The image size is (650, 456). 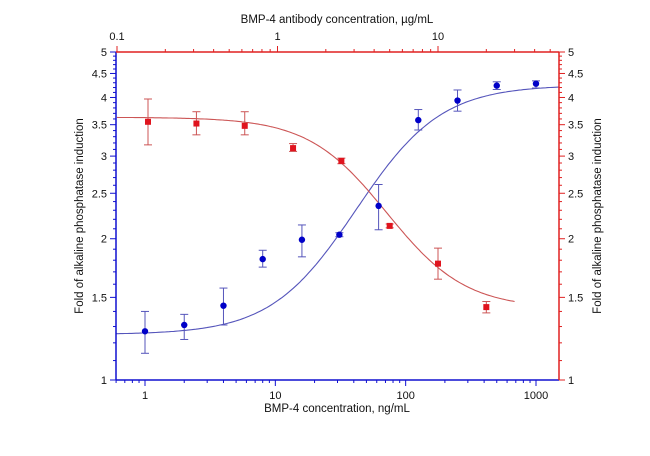 What do you see at coordinates (99, 194) in the screenshot?
I see `y-tick-label: 2.5` at bounding box center [99, 194].